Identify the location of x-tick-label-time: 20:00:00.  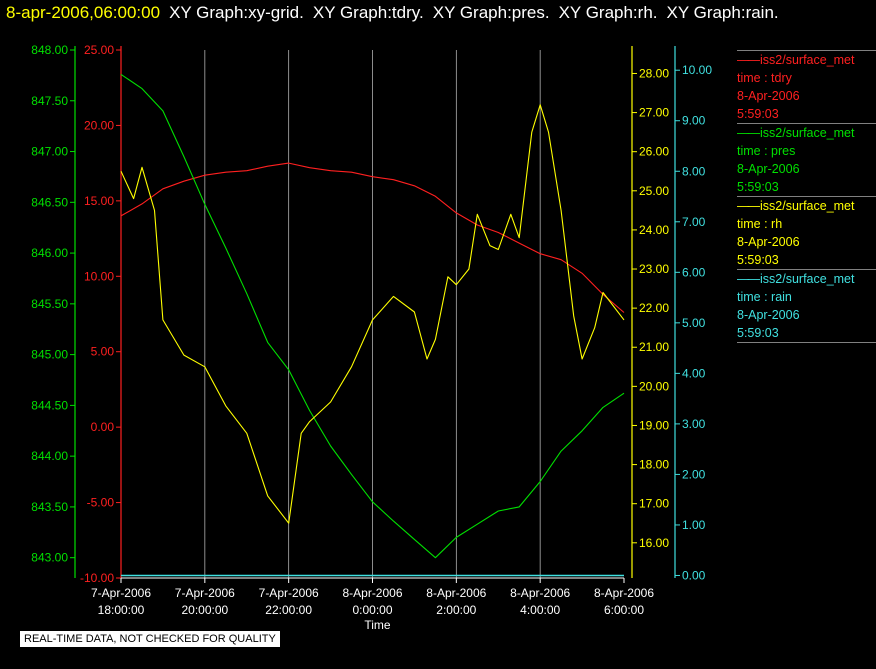
(204, 610).